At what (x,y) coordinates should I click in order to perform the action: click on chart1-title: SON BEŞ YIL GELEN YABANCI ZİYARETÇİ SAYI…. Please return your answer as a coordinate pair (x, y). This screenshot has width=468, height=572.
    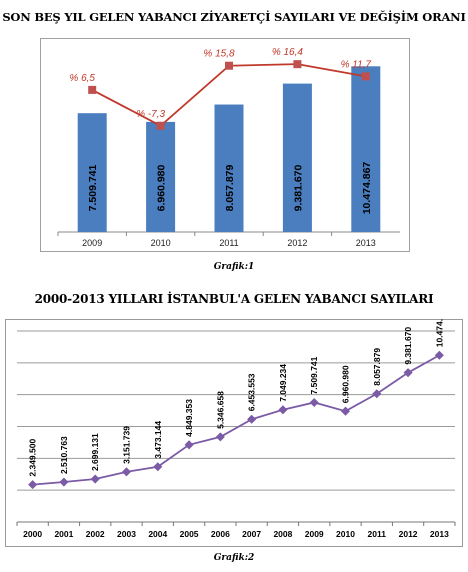
    Looking at the image, I should click on (234, 17).